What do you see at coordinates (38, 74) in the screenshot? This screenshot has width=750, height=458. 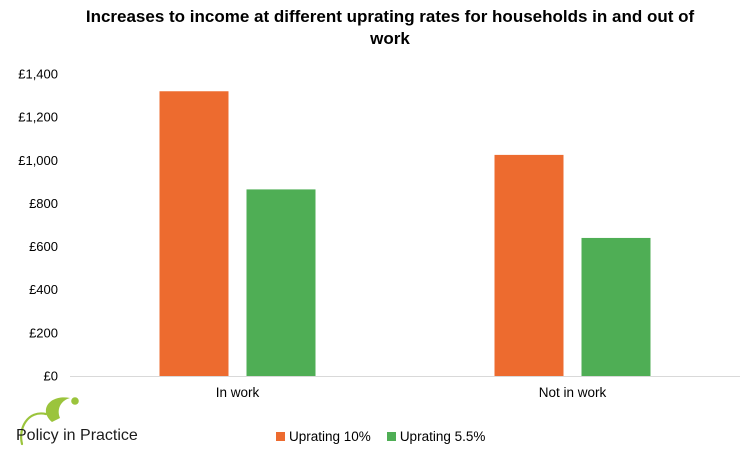 I see `y-tick-label: £1,400` at bounding box center [38, 74].